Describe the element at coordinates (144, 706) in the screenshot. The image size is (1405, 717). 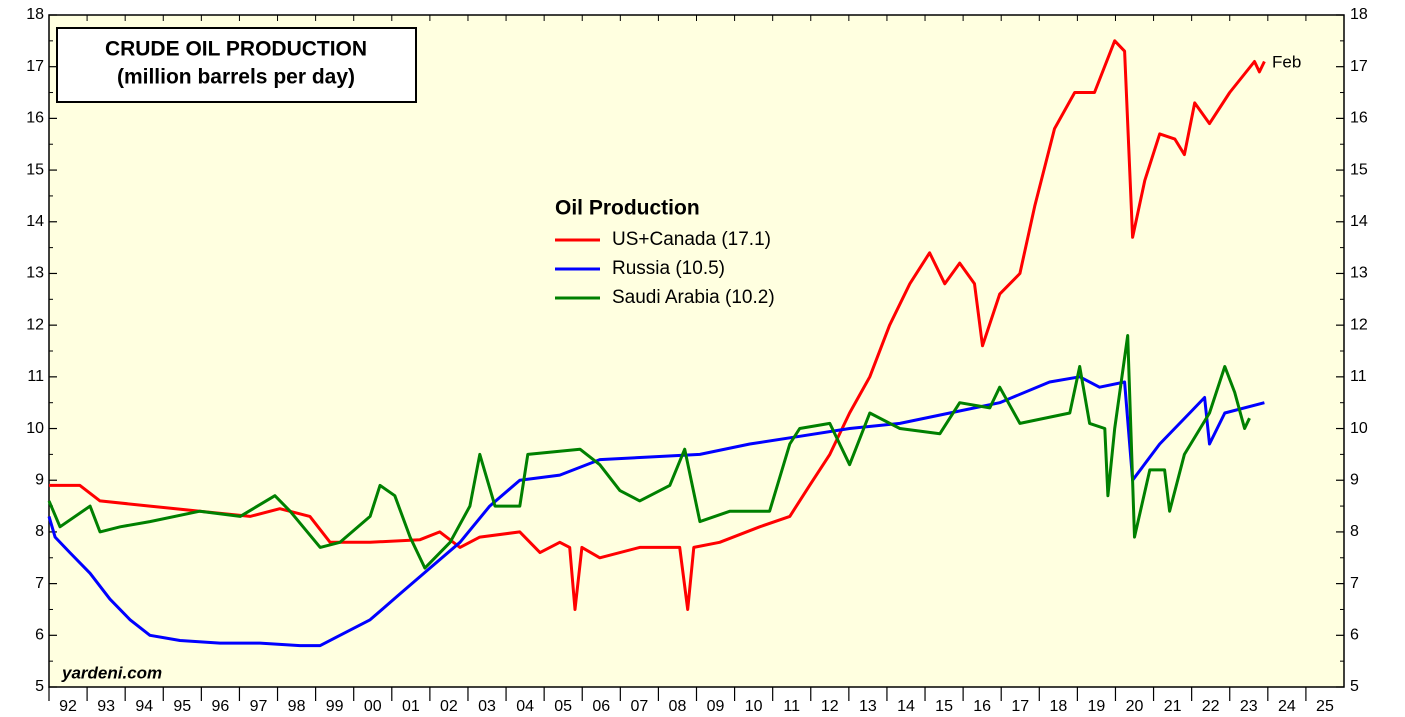
I see `x-tick-label: 94` at that location.